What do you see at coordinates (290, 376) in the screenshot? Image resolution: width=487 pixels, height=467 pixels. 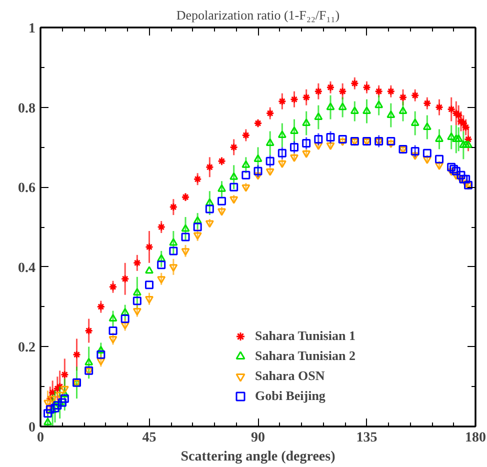 I see `legend-label: Sahara OSN` at bounding box center [290, 376].